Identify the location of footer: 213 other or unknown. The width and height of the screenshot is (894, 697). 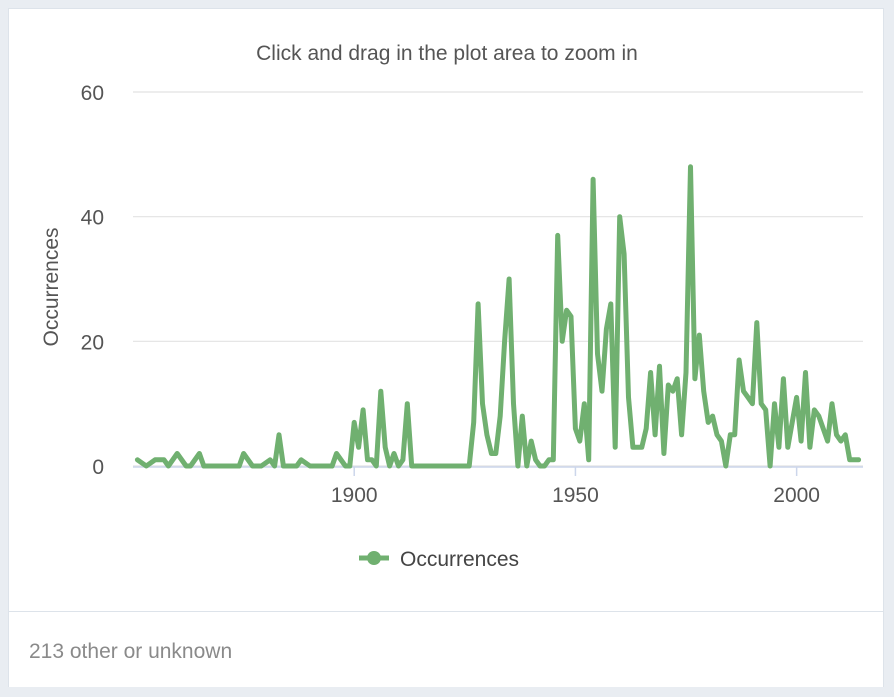
(446, 649).